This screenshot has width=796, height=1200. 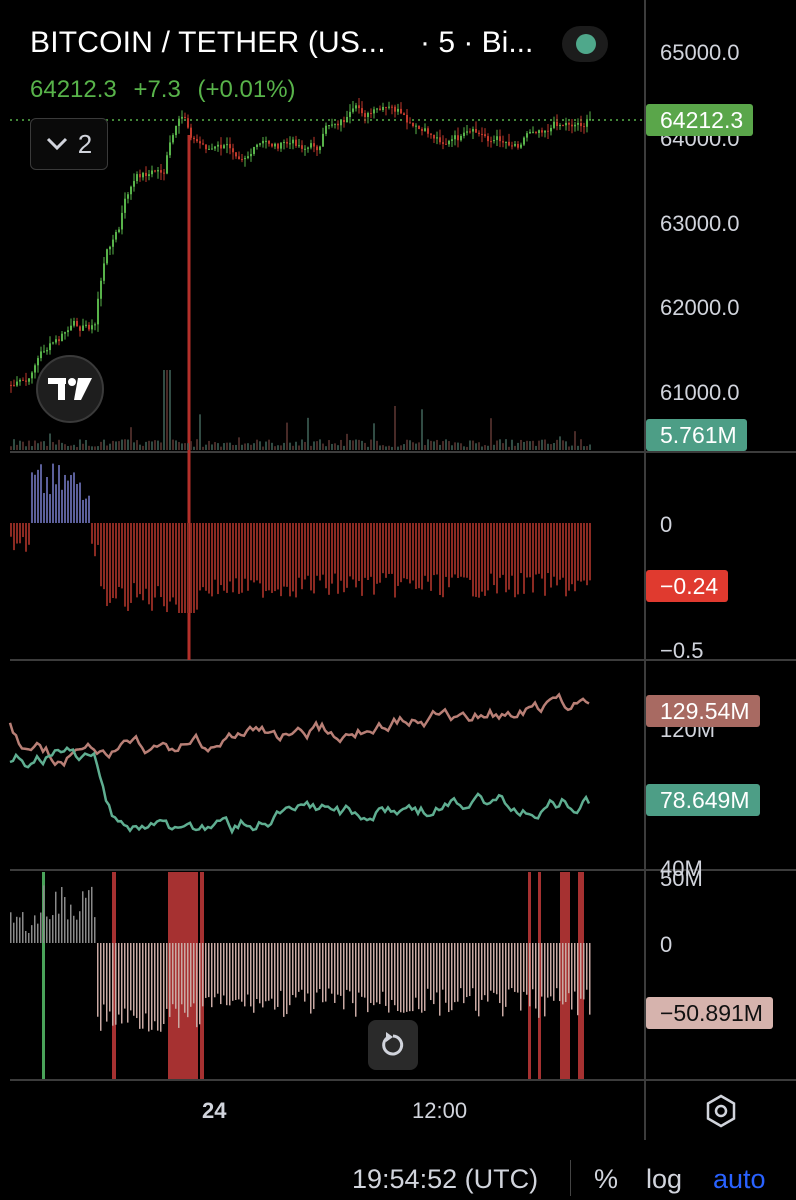 What do you see at coordinates (739, 1179) in the screenshot?
I see `auto-scale-toggle: auto` at bounding box center [739, 1179].